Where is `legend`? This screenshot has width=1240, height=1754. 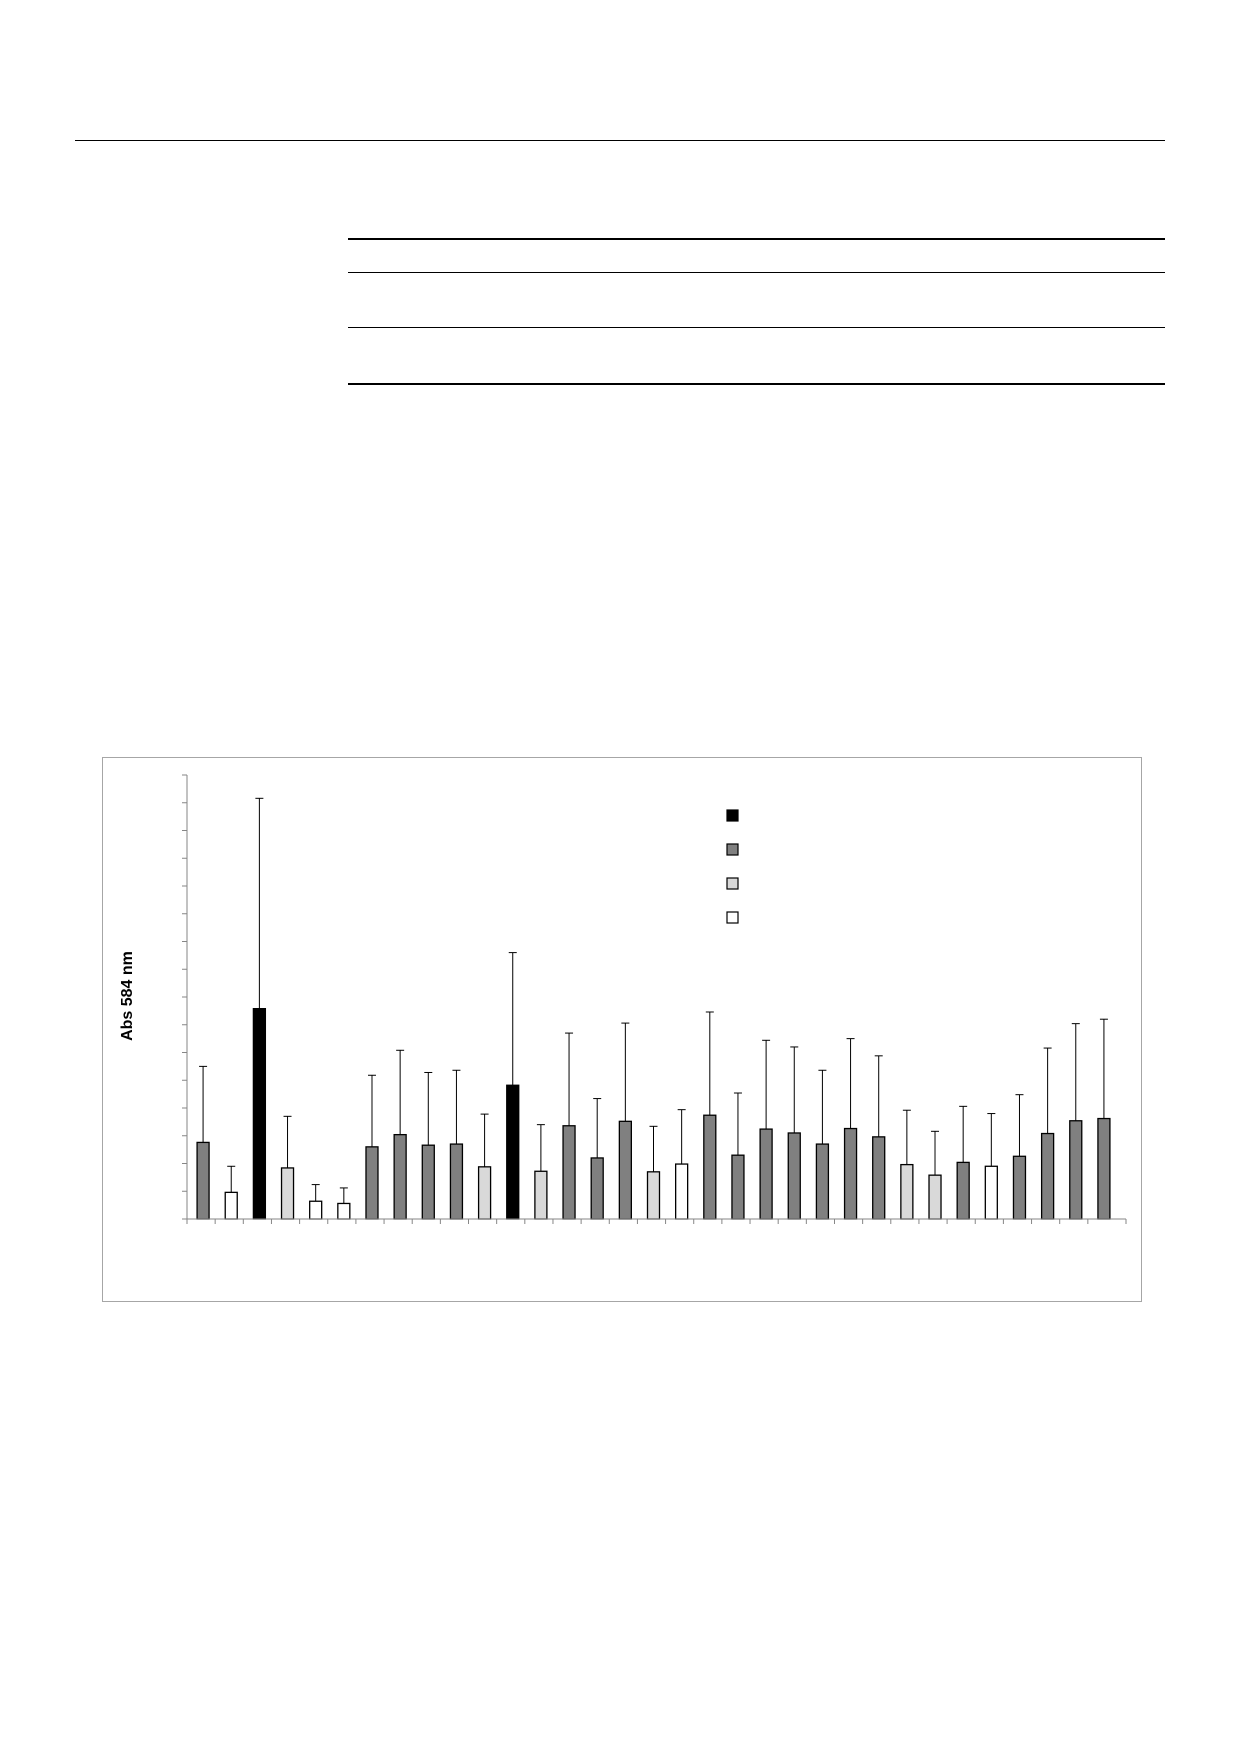
legend is located at coordinates (732, 866).